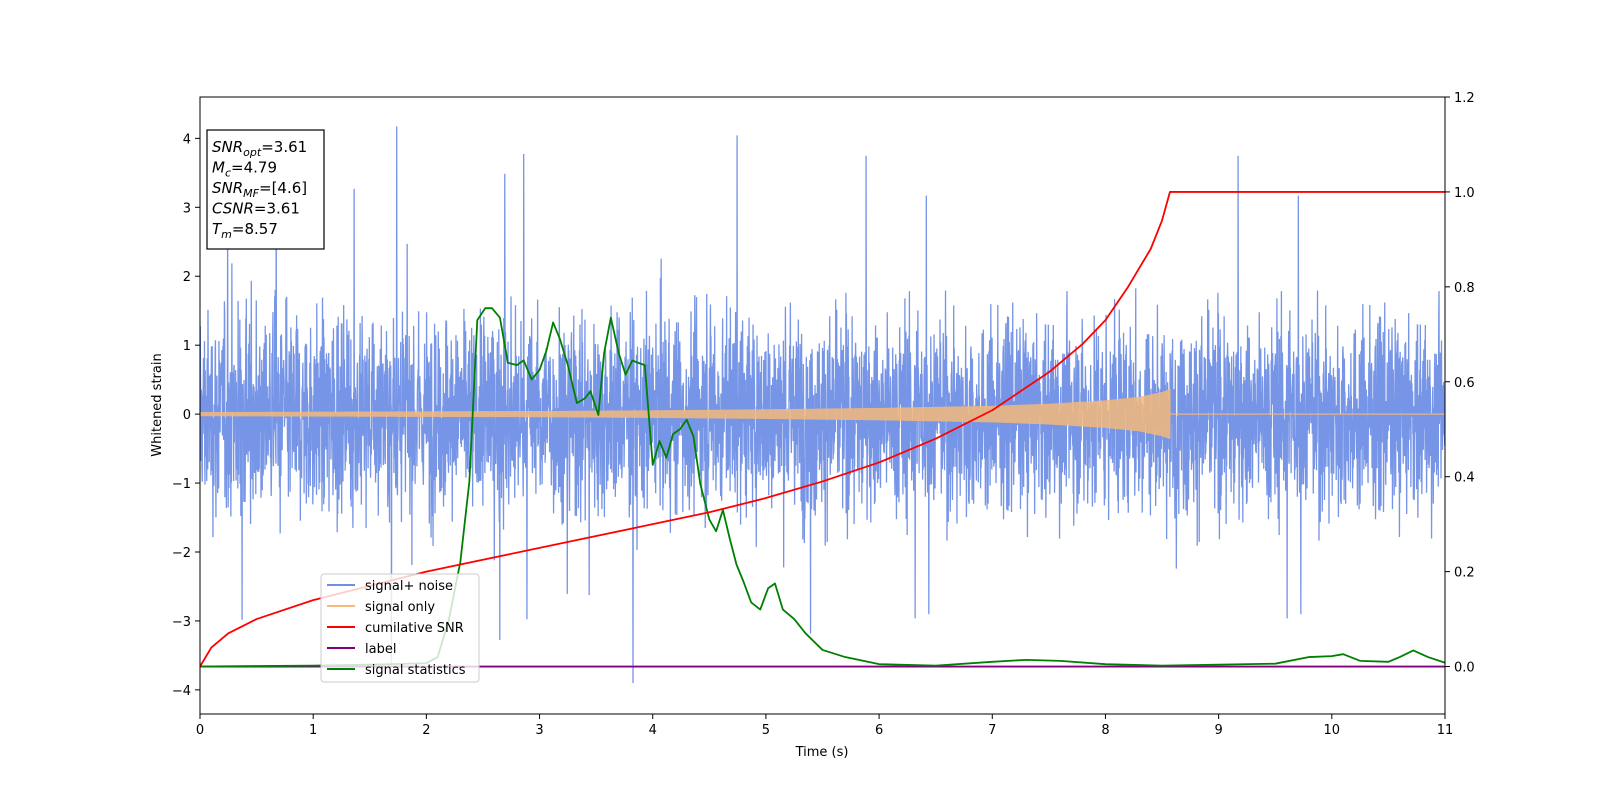 The image size is (1600, 800). Describe the element at coordinates (1464, 573) in the screenshot. I see `y-right-tick-label: 0.2` at that location.